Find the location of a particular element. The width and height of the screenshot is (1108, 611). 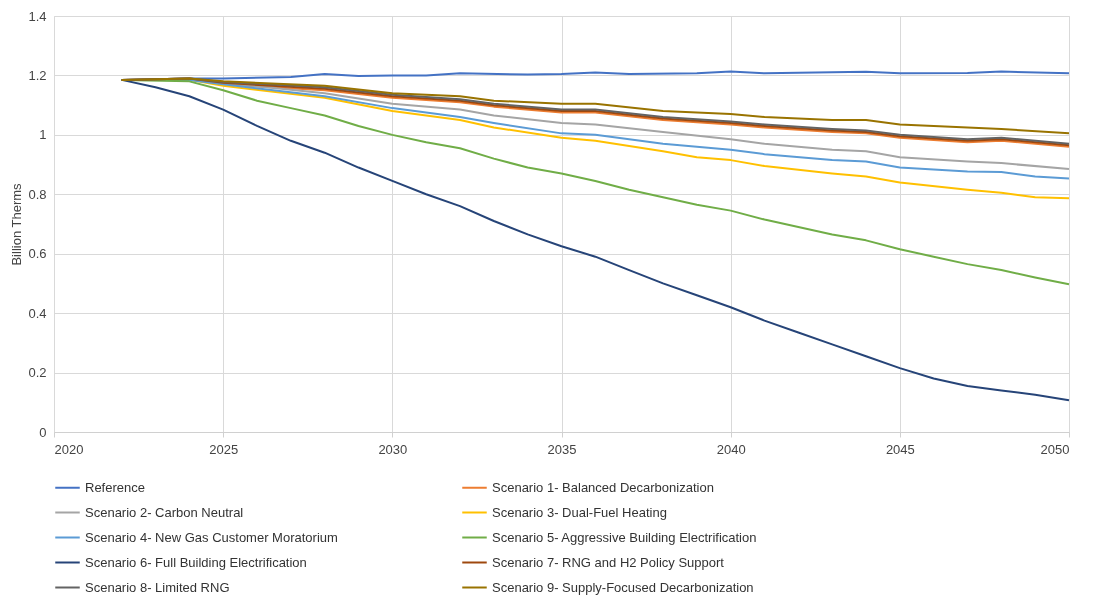

legend-label: Scenario 1- Balanced Decarbonization is located at coordinates (603, 487).